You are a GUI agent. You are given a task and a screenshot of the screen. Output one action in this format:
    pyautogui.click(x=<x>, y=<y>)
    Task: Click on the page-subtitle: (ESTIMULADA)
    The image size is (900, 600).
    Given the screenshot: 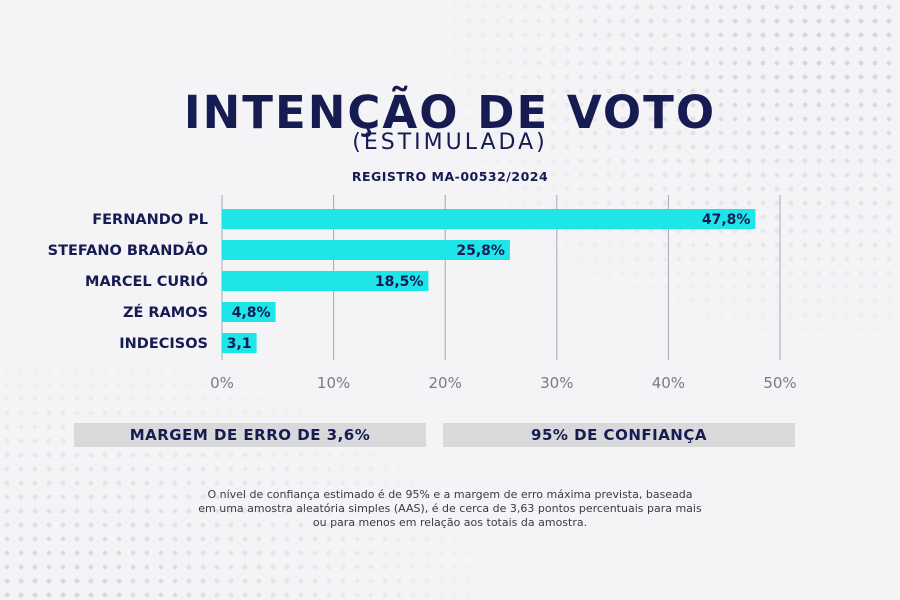 What is the action you would take?
    pyautogui.click(x=450, y=142)
    